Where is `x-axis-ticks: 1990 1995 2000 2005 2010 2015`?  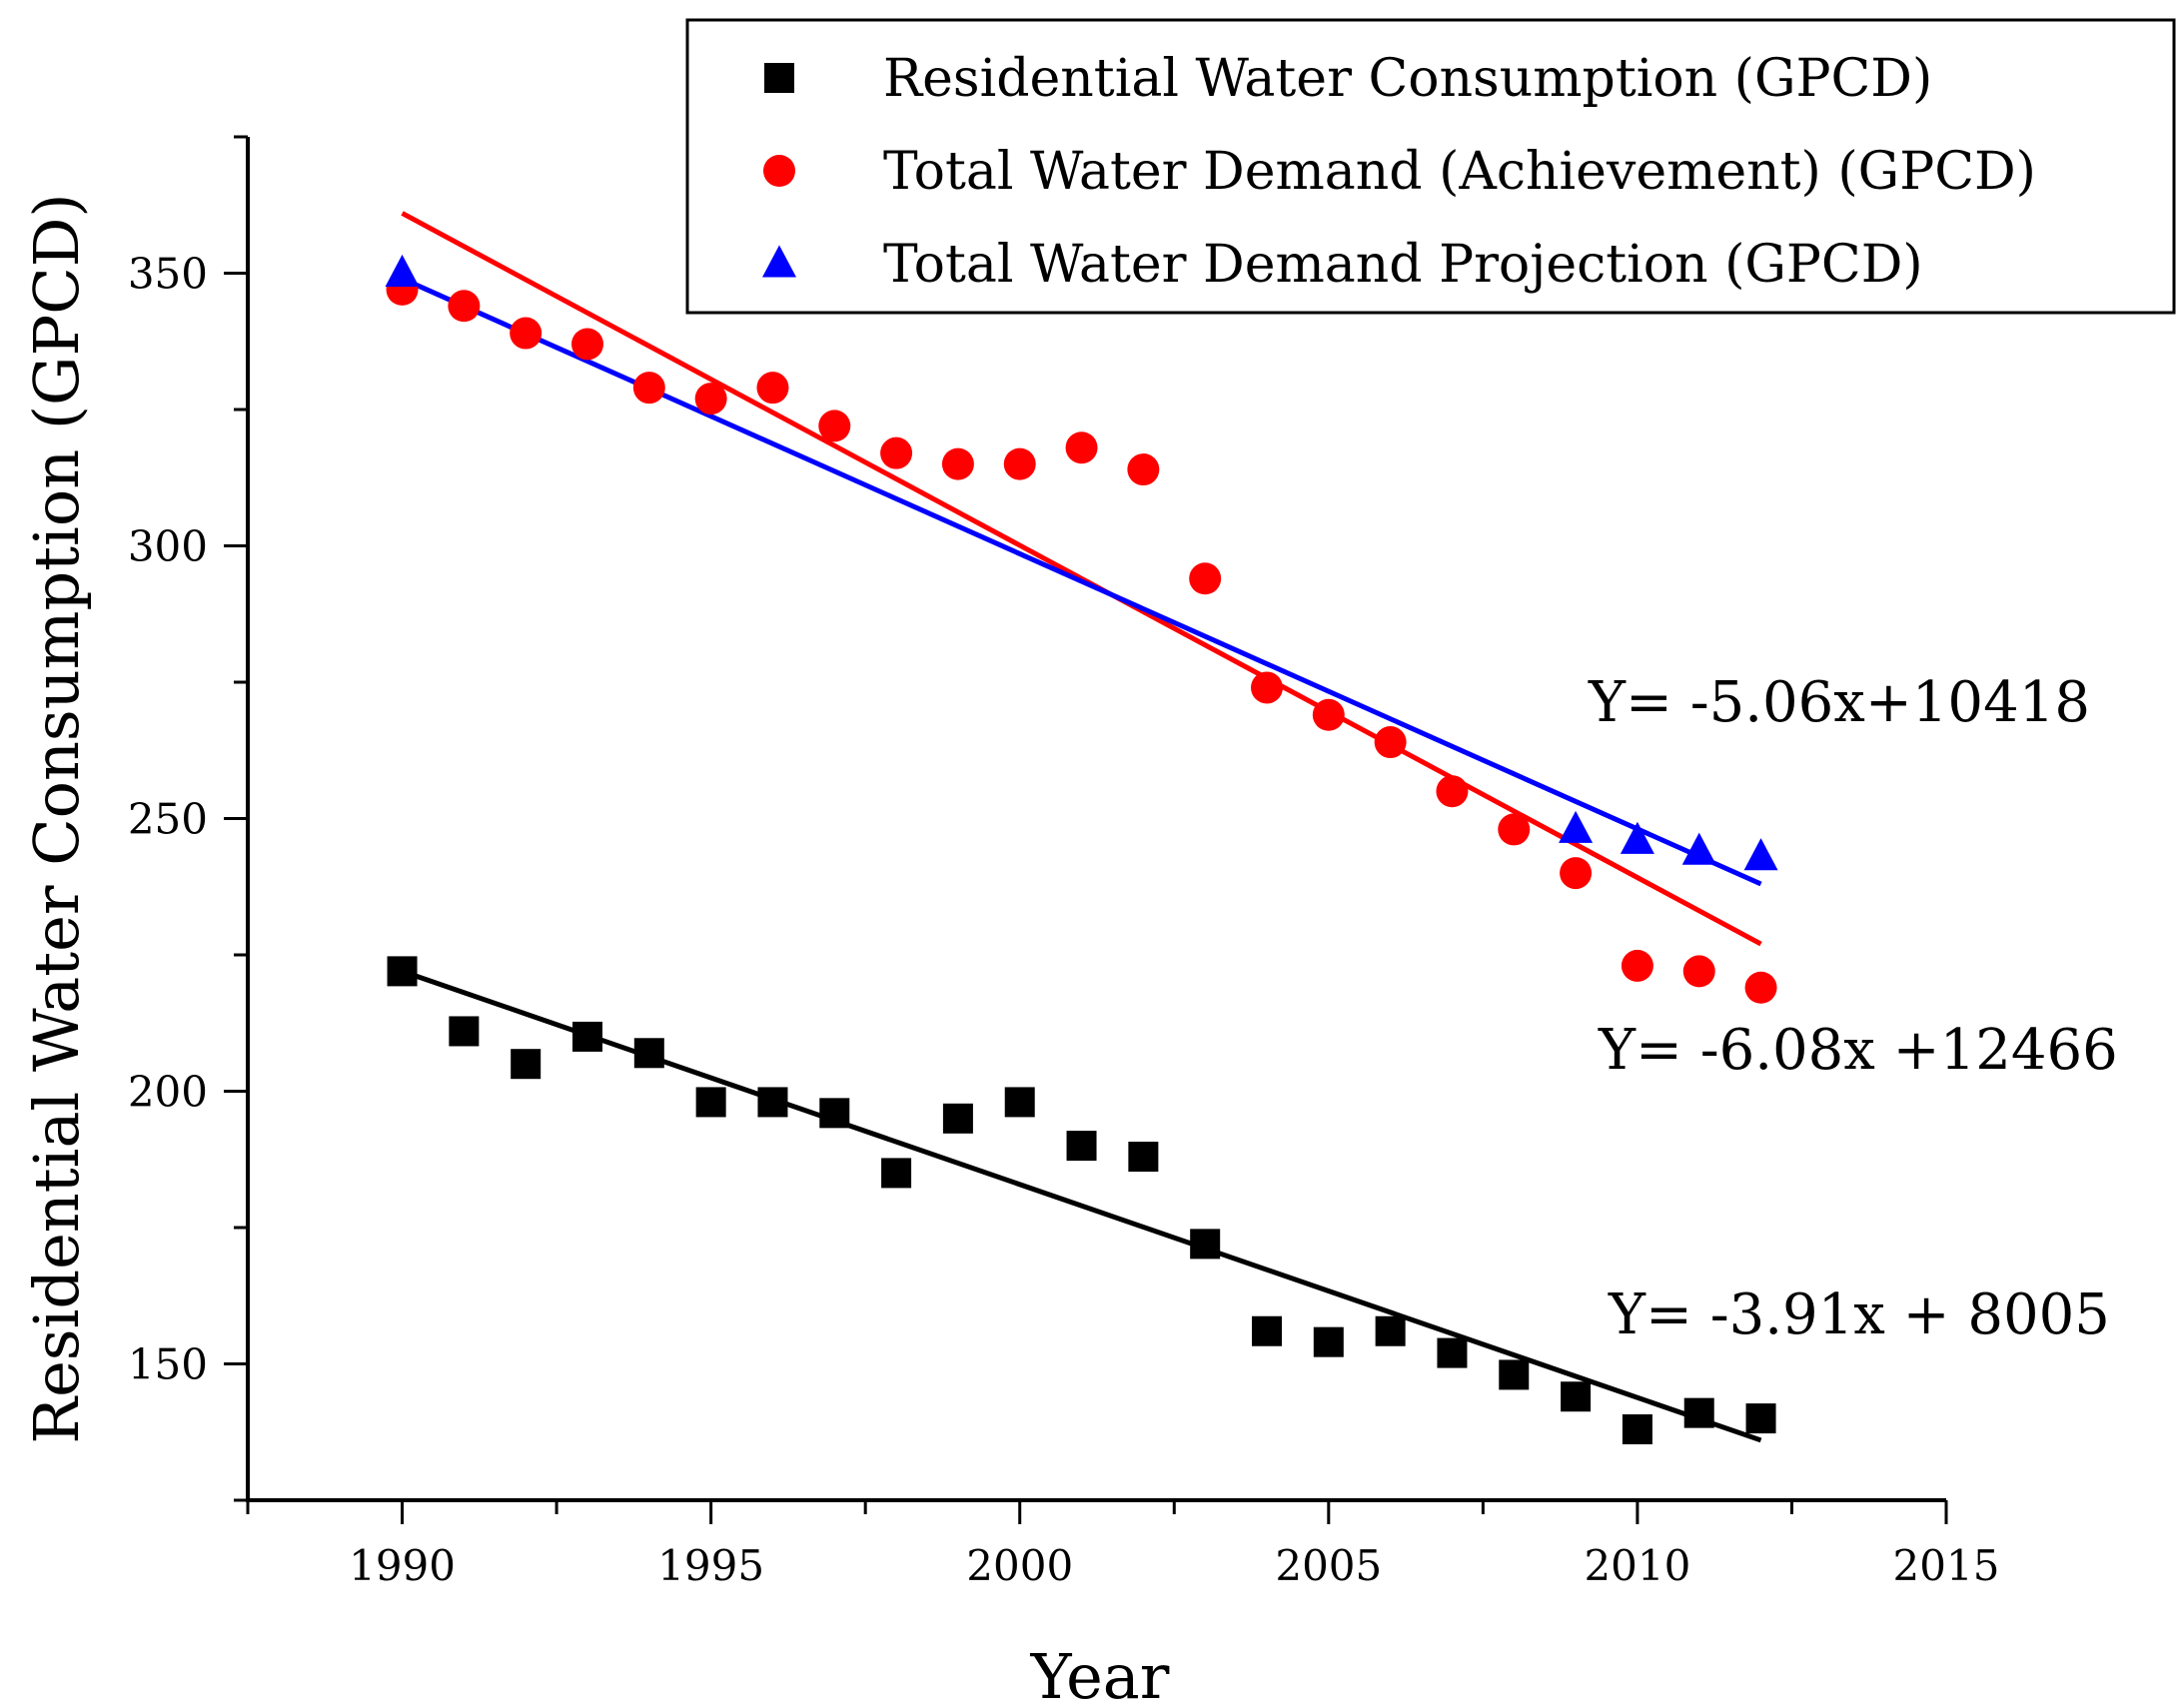 x-axis-ticks: 1990 1995 2000 2005 2010 2015 is located at coordinates (1123, 1545).